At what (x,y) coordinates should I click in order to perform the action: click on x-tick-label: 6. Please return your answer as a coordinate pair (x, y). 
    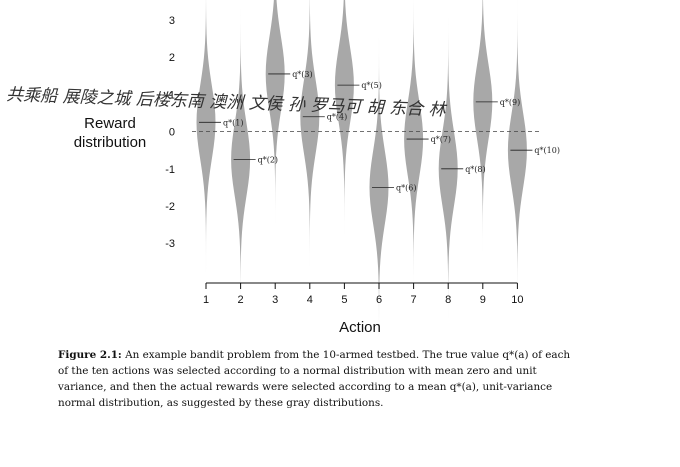
    Looking at the image, I should click on (379, 300).